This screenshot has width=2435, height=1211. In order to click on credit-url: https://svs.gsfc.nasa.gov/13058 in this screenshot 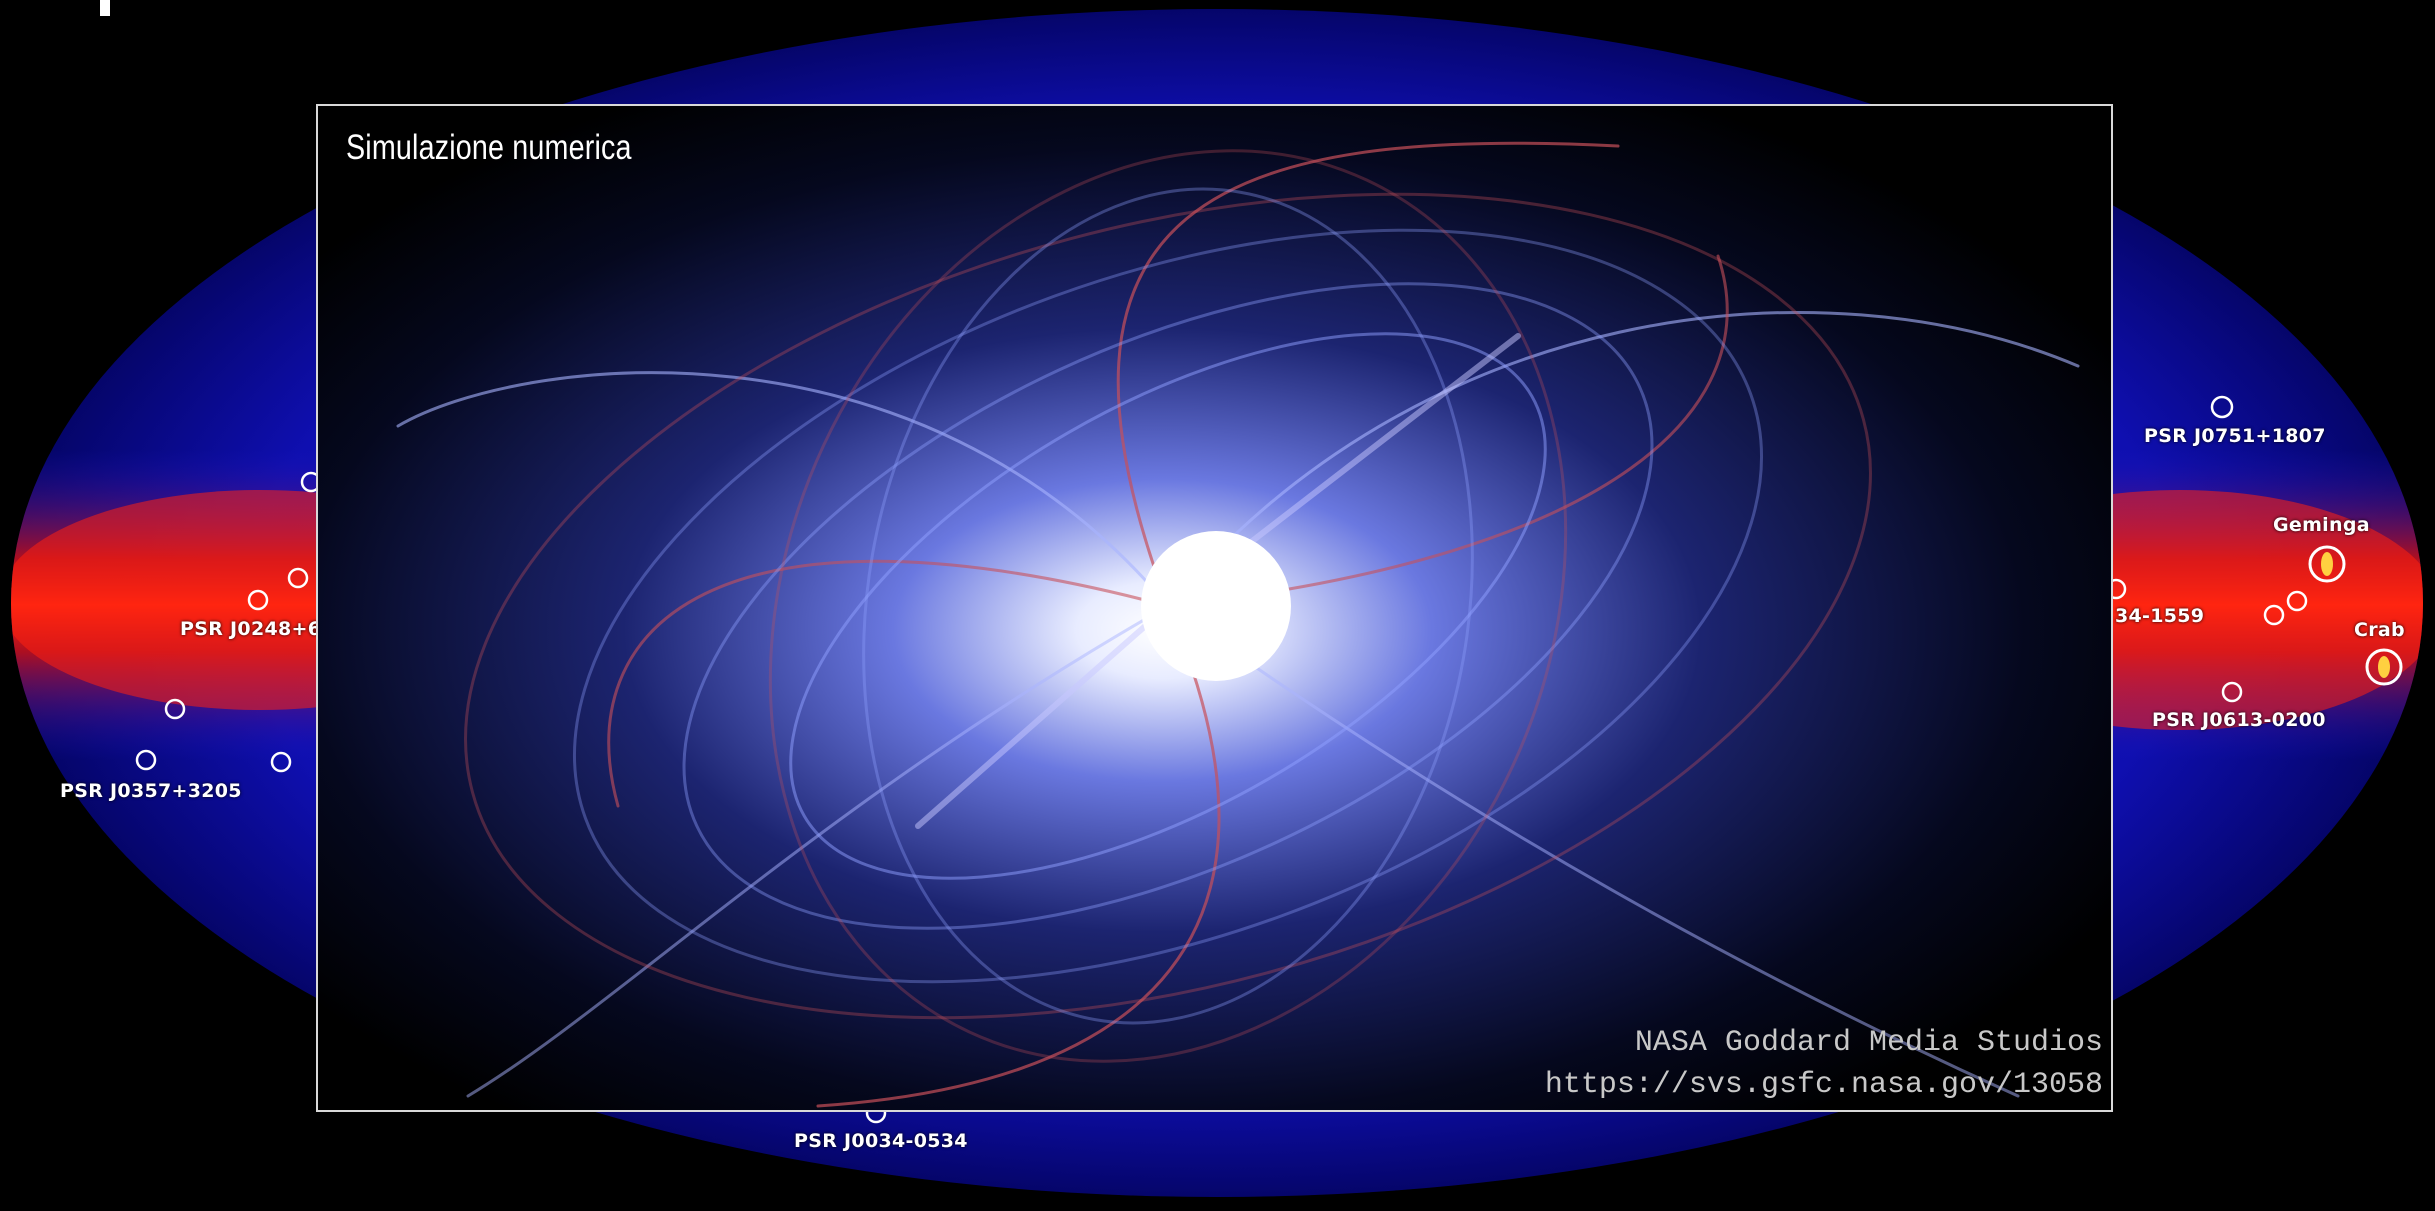, I will do `click(1823, 1085)`.